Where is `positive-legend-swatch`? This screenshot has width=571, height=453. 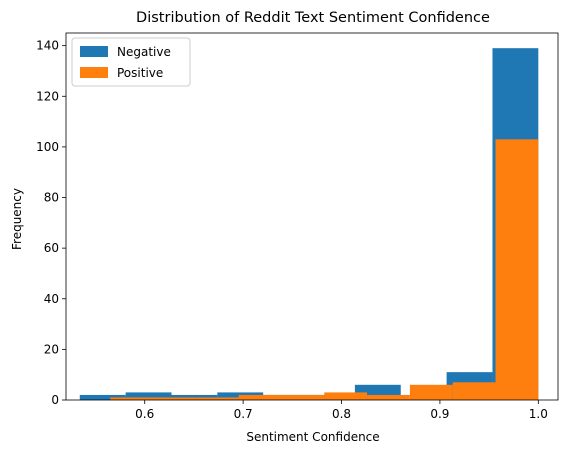 positive-legend-swatch is located at coordinates (94, 72).